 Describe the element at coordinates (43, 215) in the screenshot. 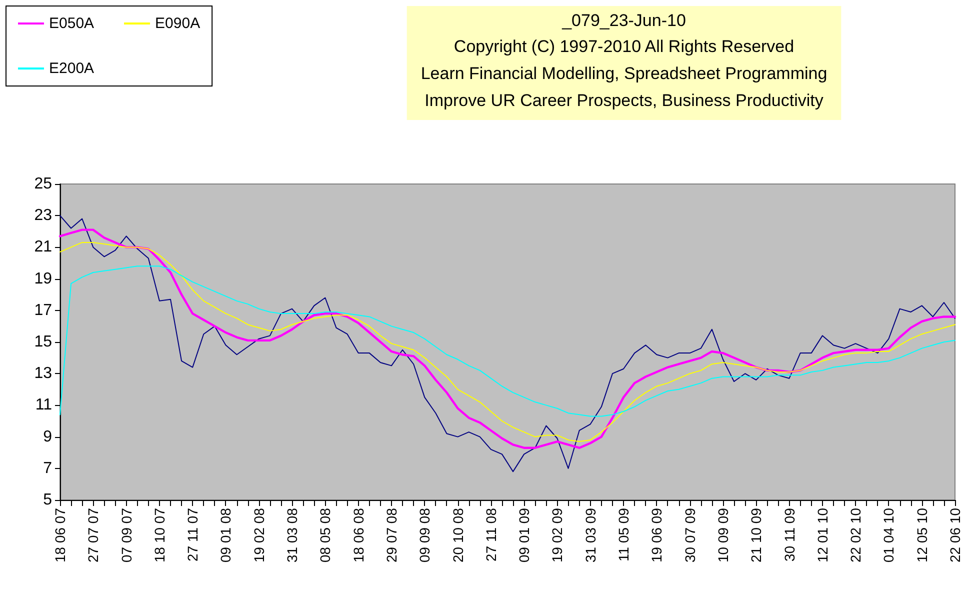

I see `y-tick-label: 23` at that location.